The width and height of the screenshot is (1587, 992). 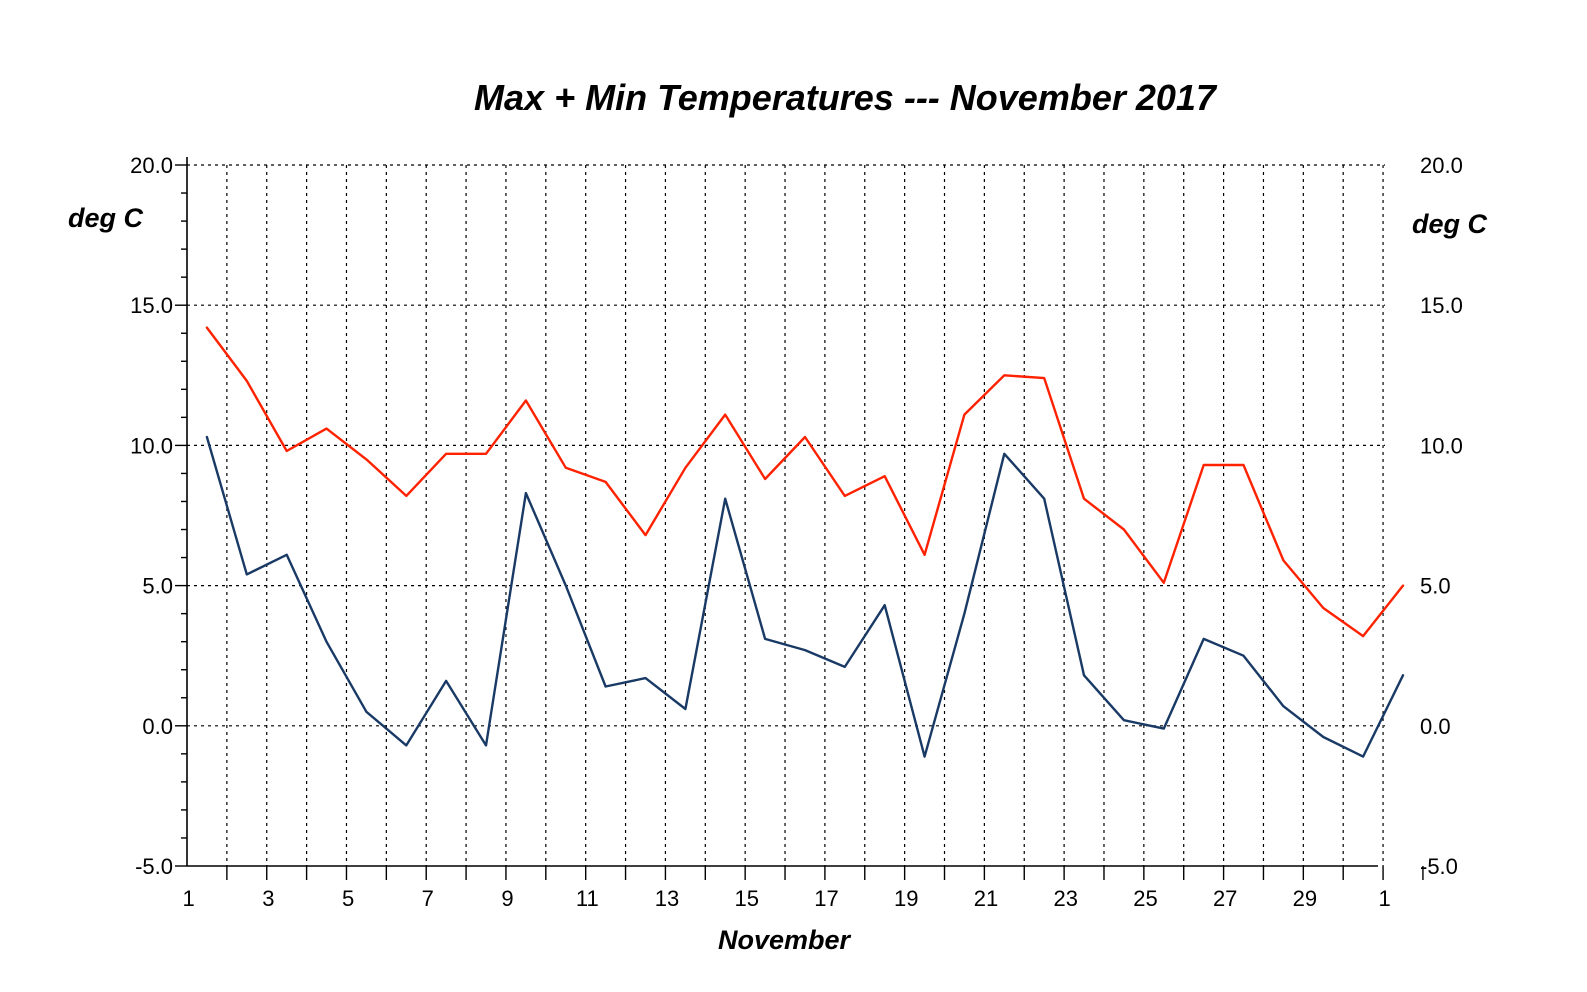 What do you see at coordinates (826, 898) in the screenshot?
I see `x-tick-label: 17` at bounding box center [826, 898].